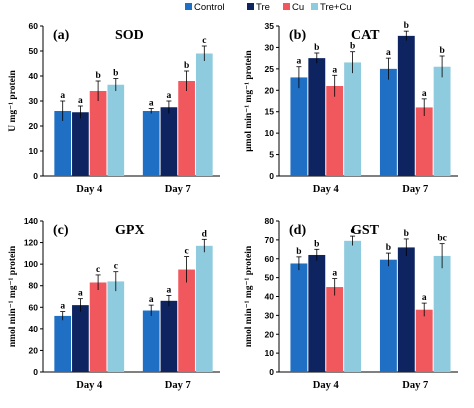 The height and width of the screenshot is (408, 474). Describe the element at coordinates (270, 334) in the screenshot. I see `y-tick-label-3-2: 20` at that location.